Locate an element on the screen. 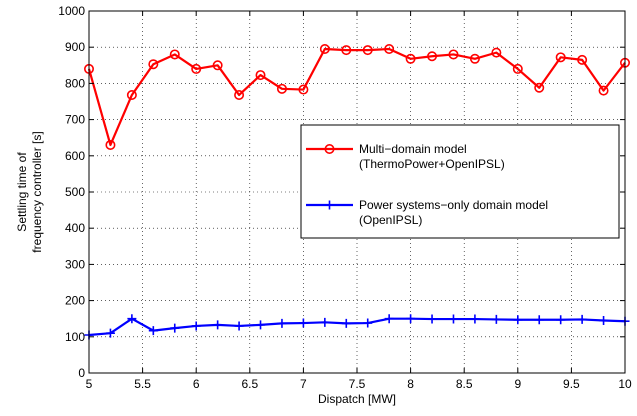  y-tick-label: 200 is located at coordinates (75, 301).